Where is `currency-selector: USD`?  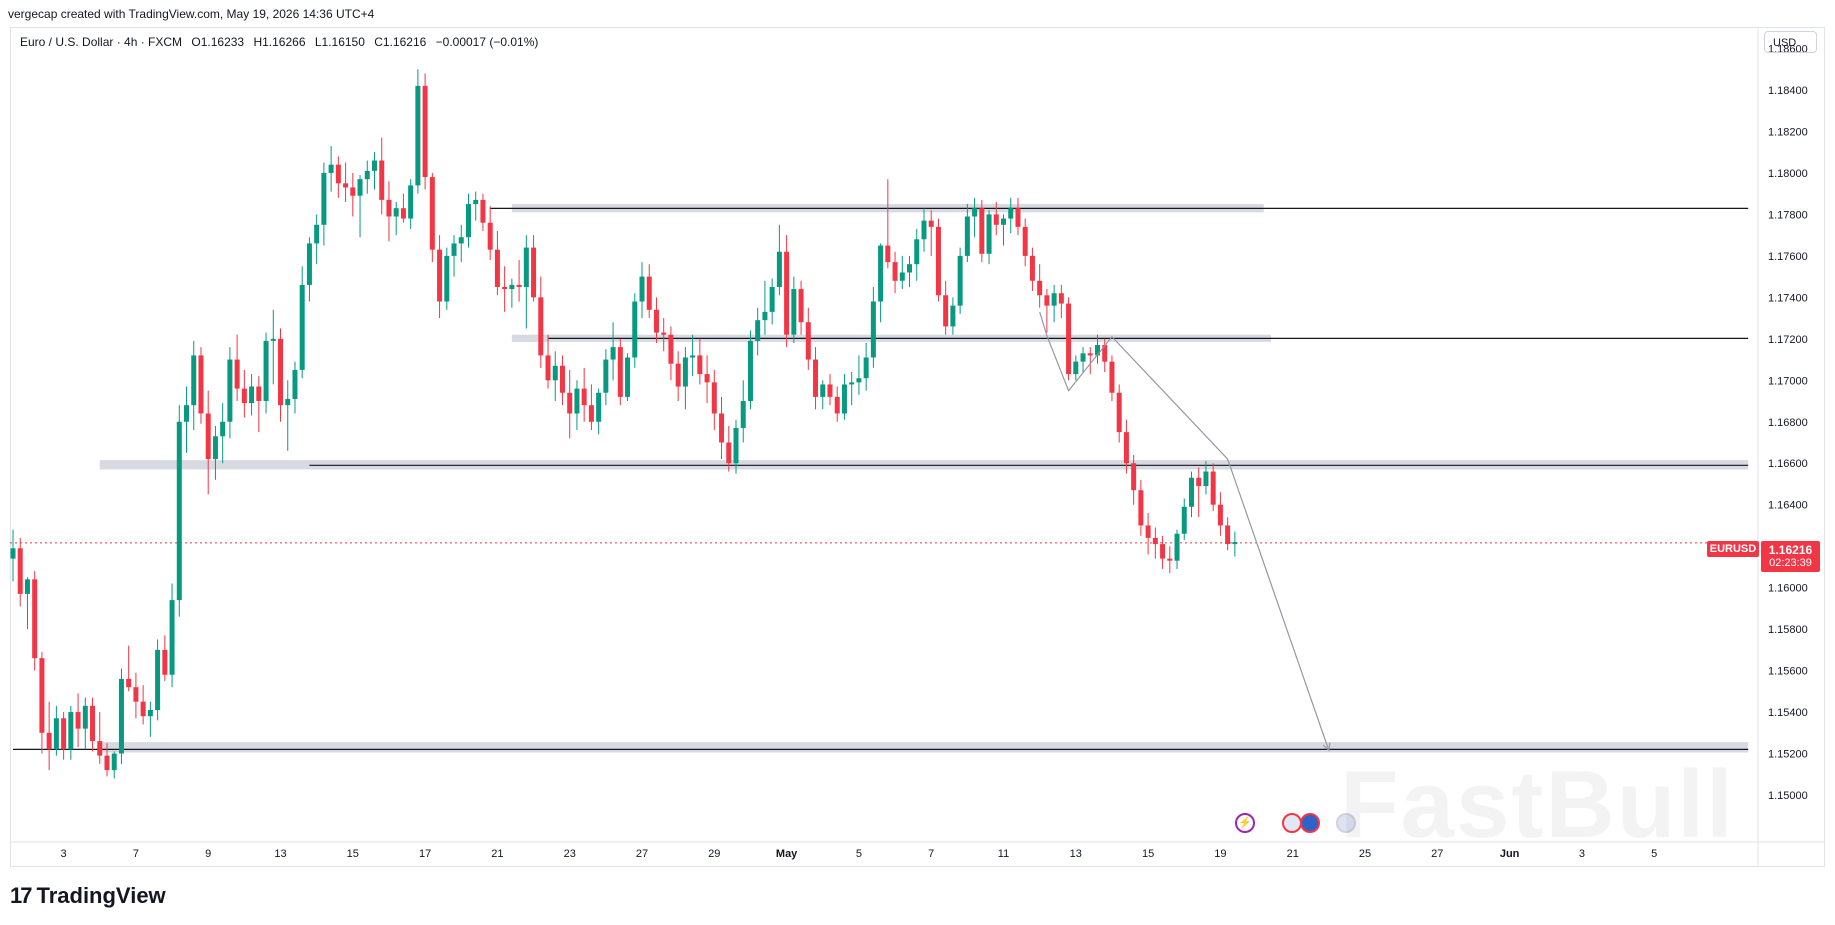 currency-selector: USD is located at coordinates (1790, 42).